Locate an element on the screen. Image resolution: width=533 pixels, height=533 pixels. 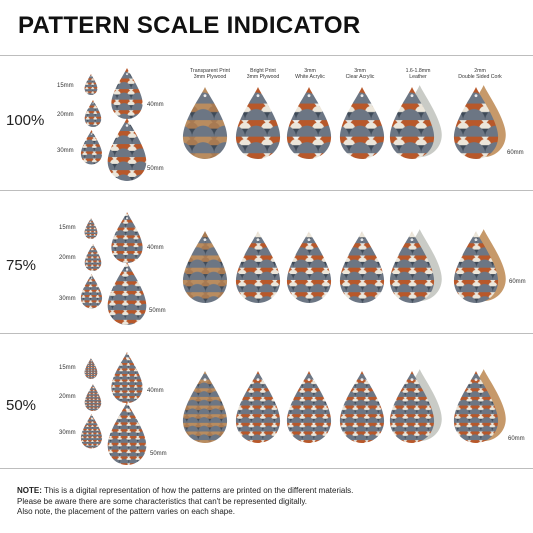
column-header-clear-acrylic: 3mm Clear Acrylic is located at coordinates (360, 74).